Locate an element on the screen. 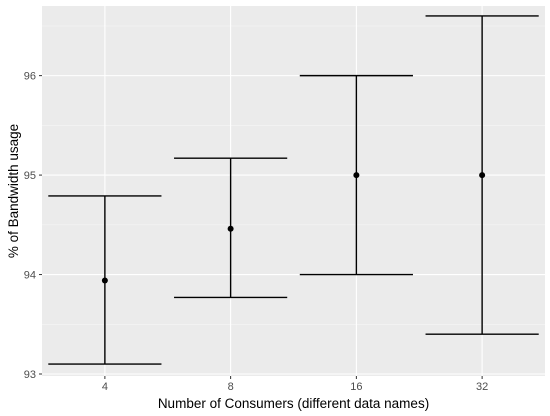 The height and width of the screenshot is (416, 550). x-tick-label: 4 is located at coordinates (105, 387).